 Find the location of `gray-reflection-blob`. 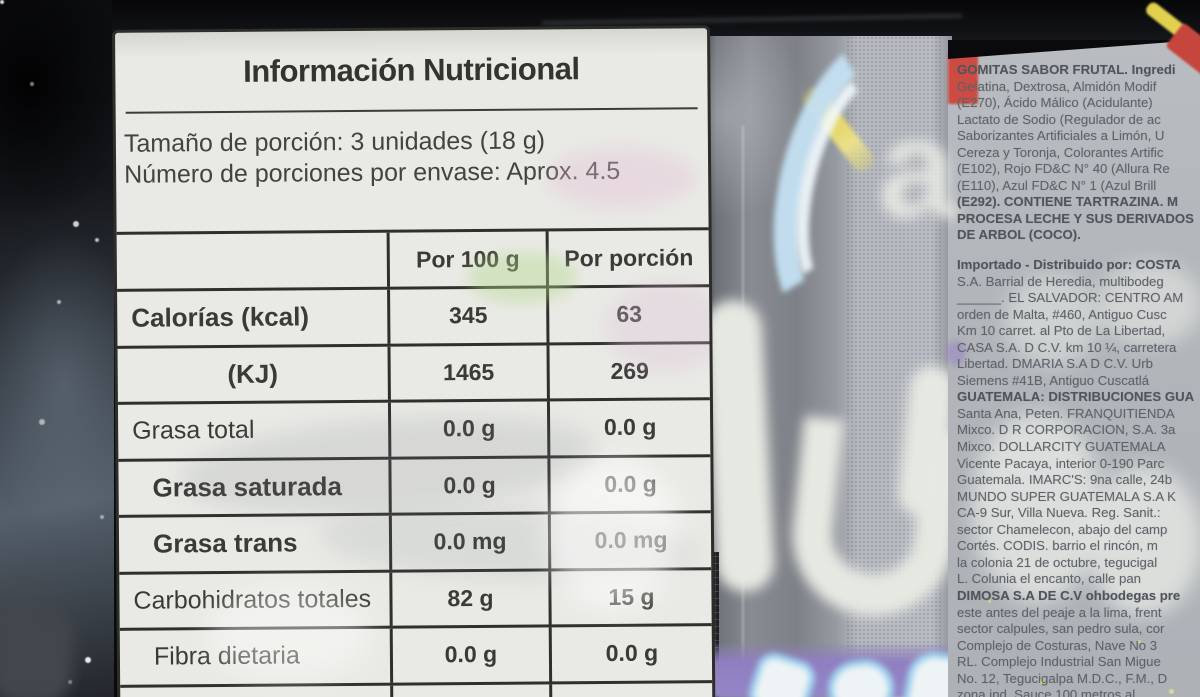

gray-reflection-blob is located at coordinates (35, 654).